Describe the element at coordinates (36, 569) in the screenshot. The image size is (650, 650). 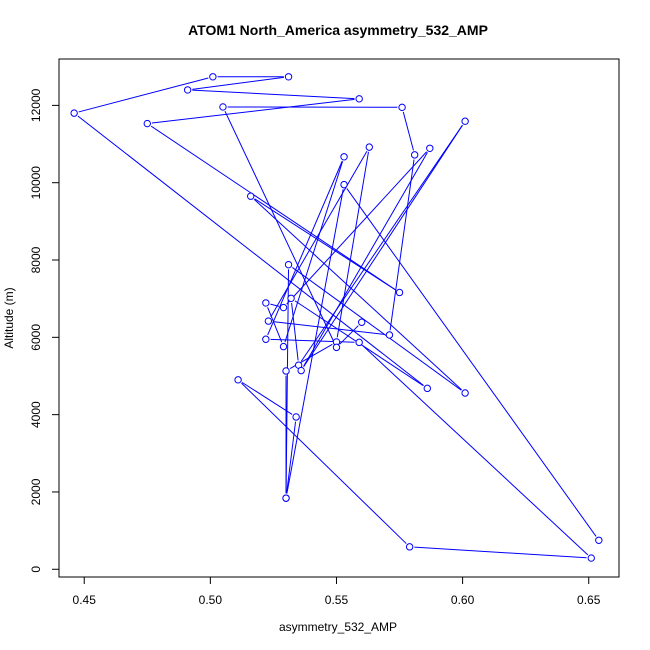
I see `y-tick-label: 0` at that location.